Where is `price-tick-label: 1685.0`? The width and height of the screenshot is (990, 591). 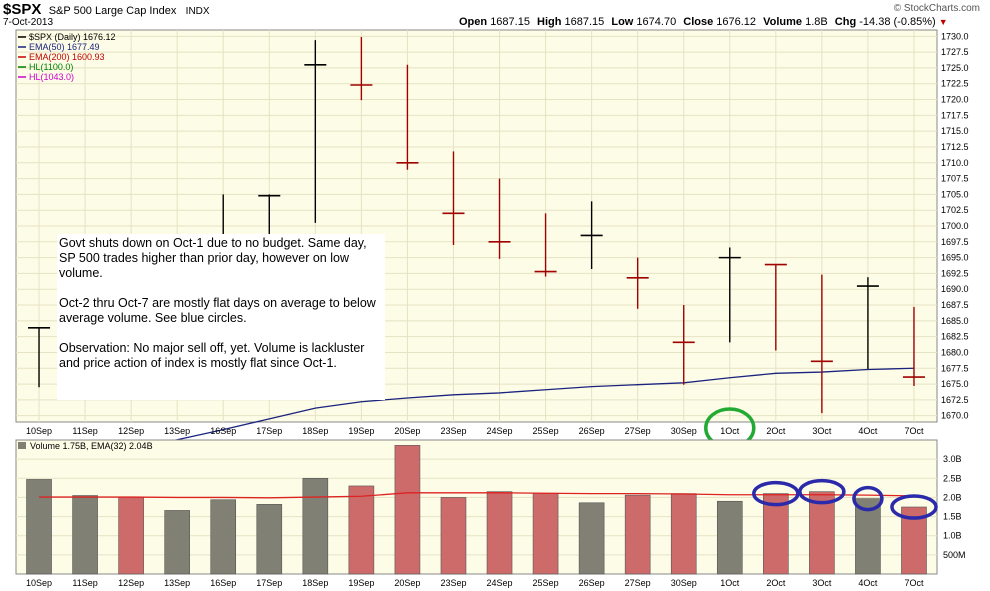 price-tick-label: 1685.0 is located at coordinates (955, 321).